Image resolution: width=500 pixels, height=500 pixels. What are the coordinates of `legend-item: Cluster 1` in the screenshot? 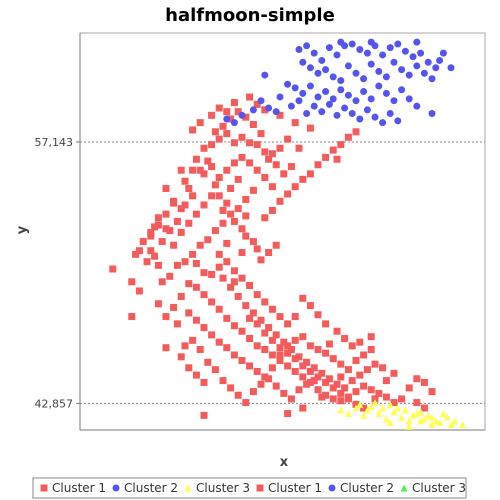 It's located at (289, 488).